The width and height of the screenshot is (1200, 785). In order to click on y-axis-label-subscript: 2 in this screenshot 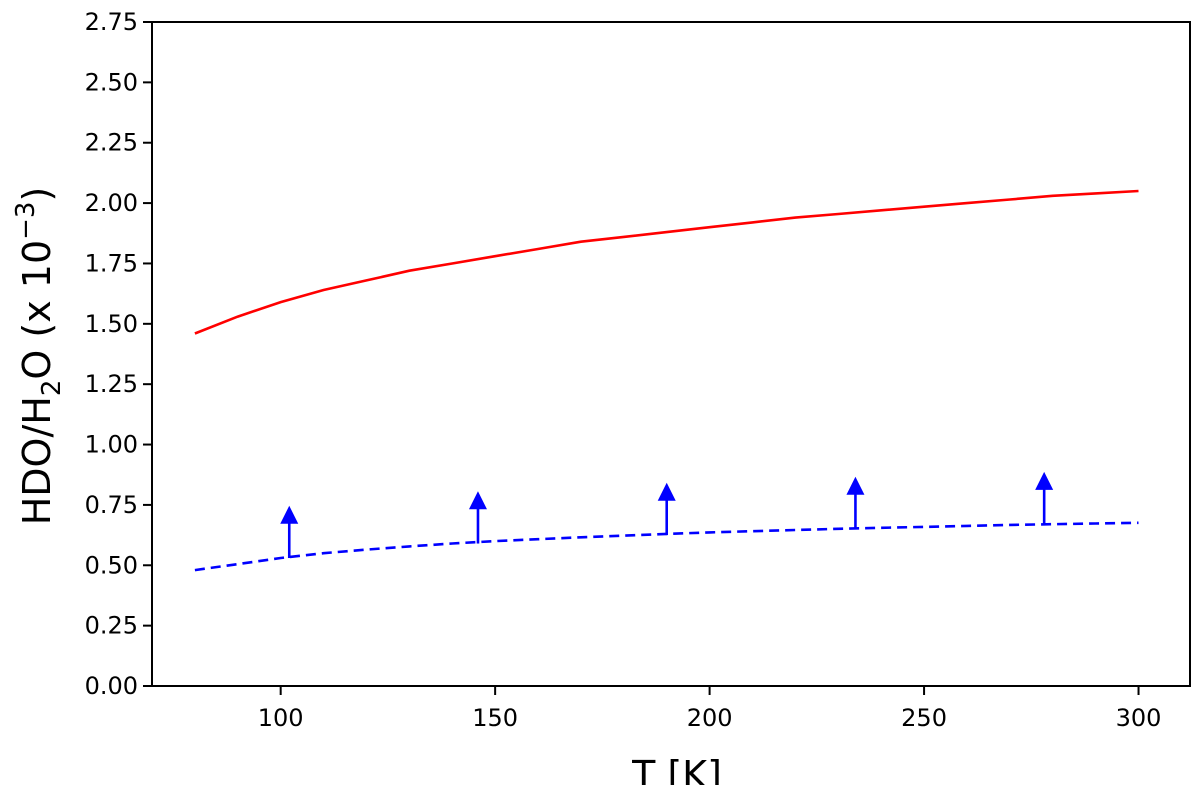, I will do `click(52, 388)`.